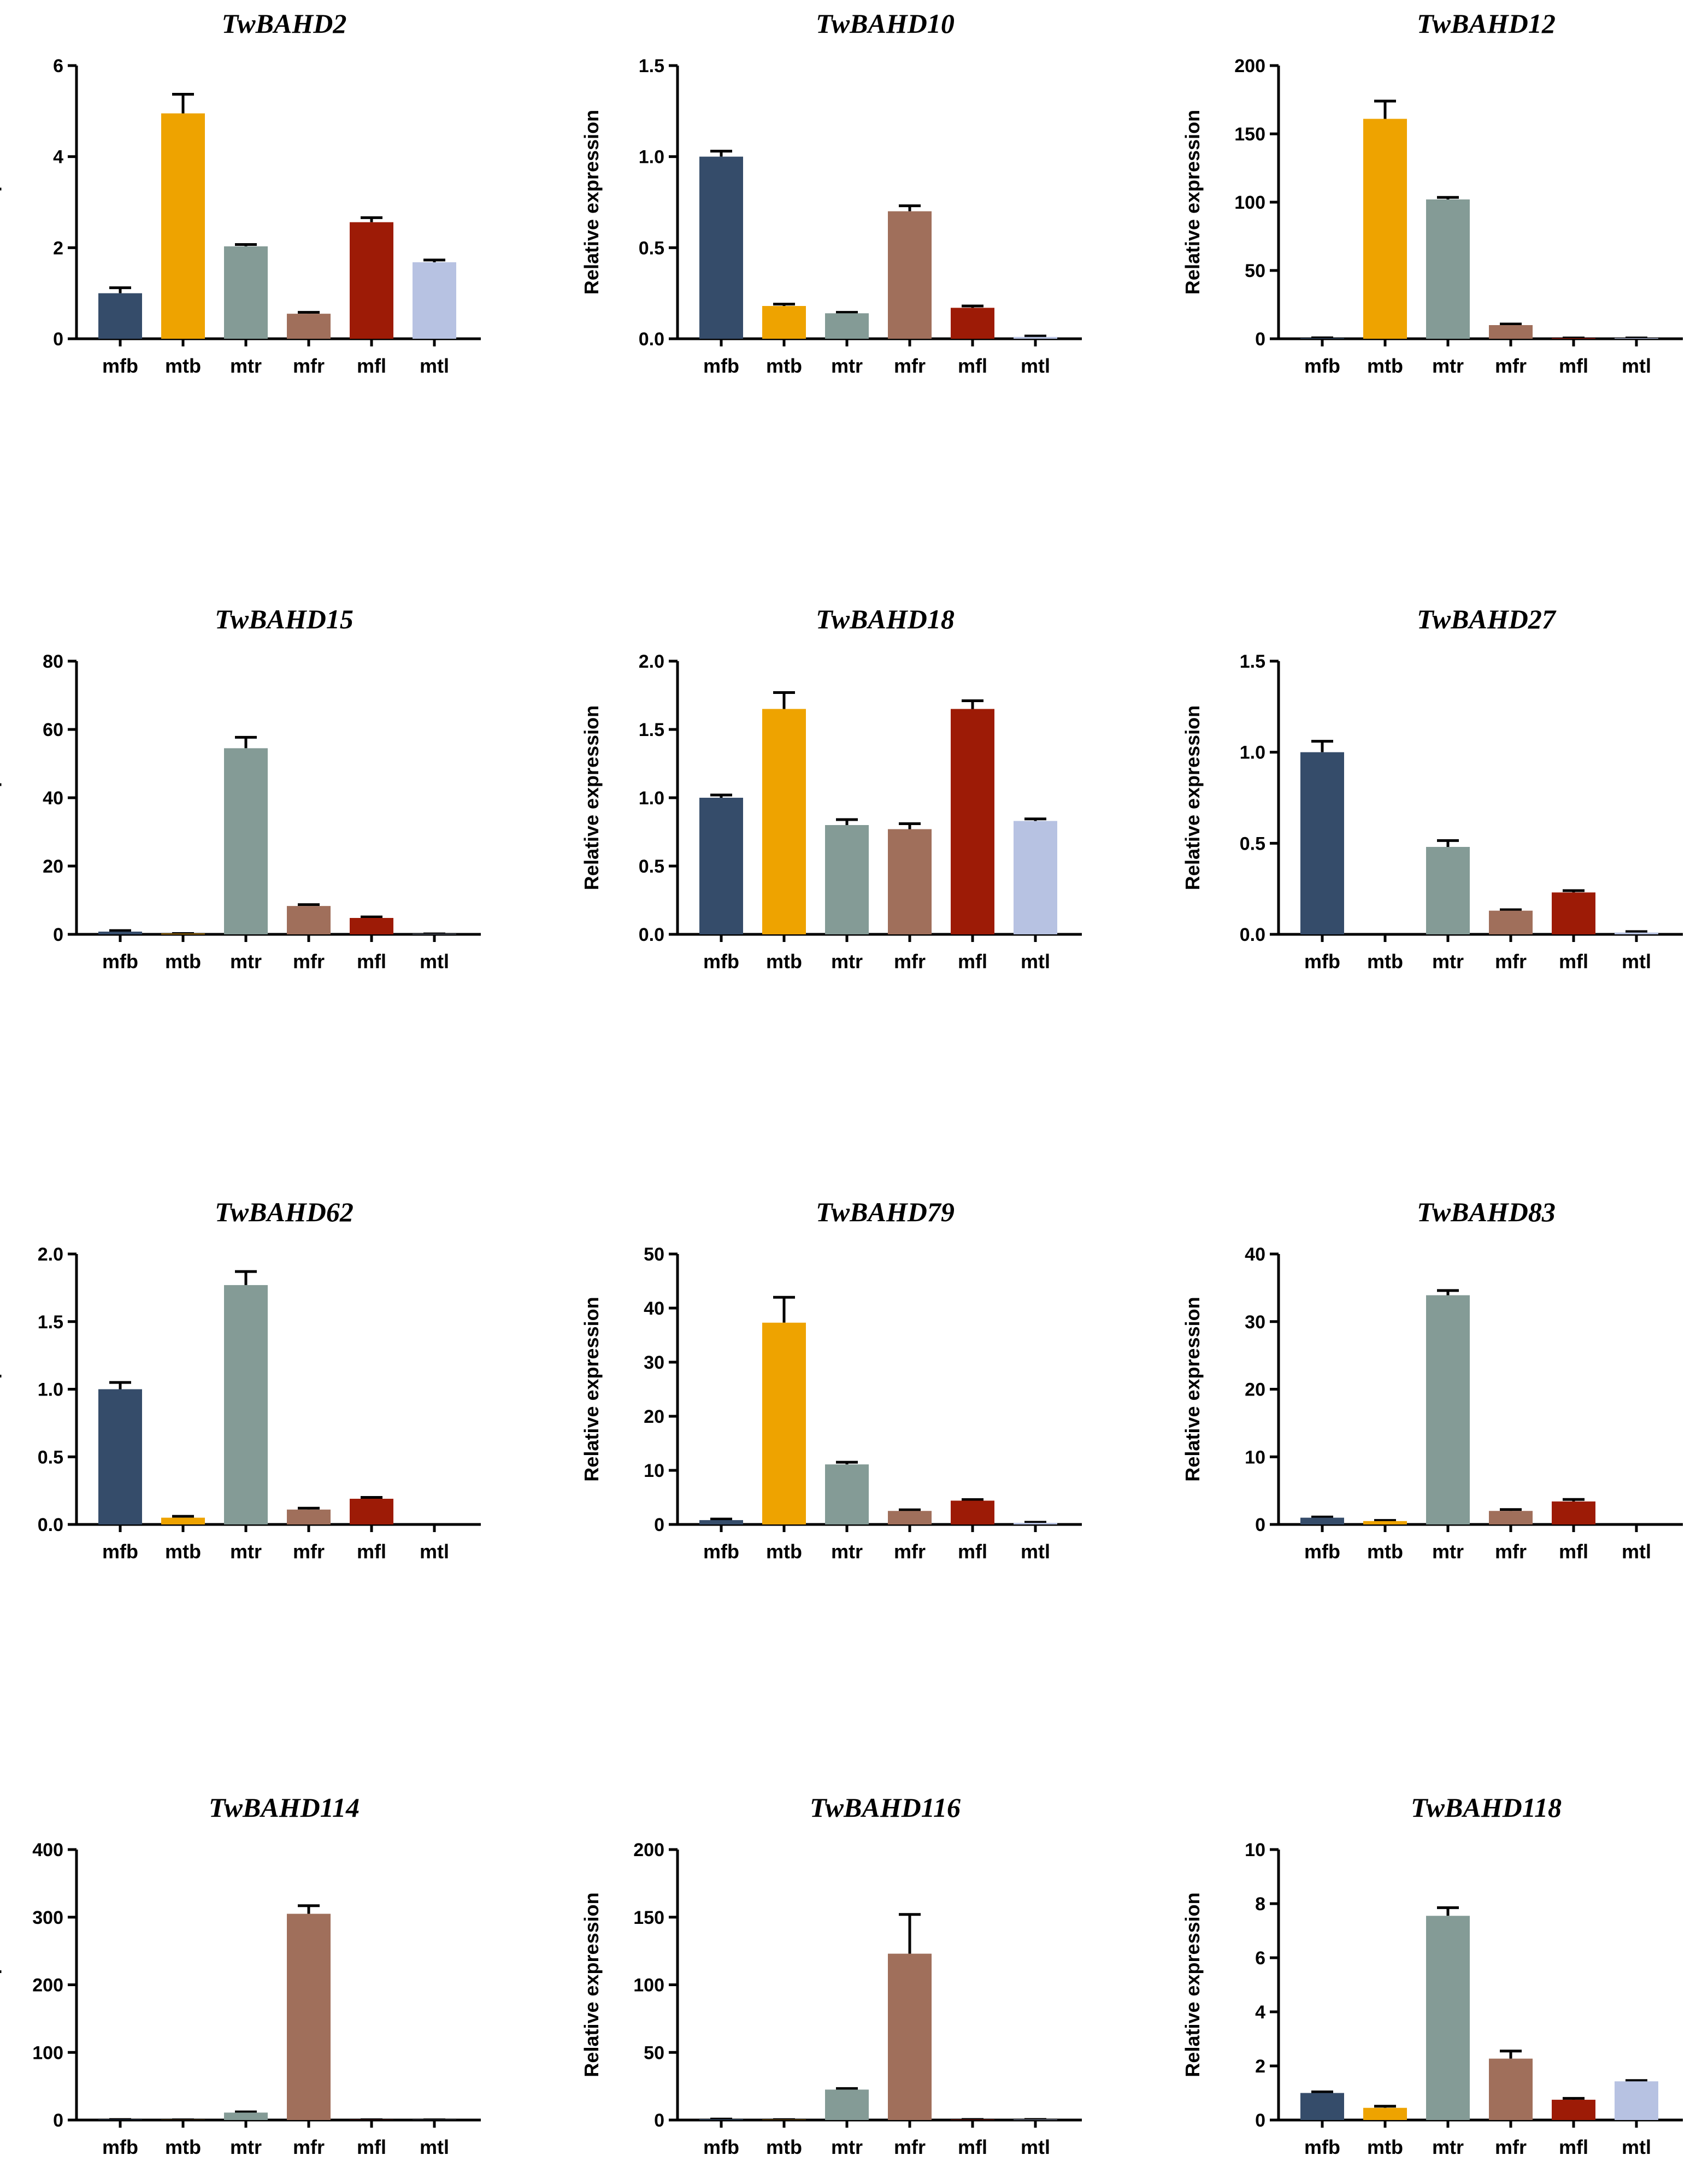  I want to click on chart-title: TwBAHD2, so click(284, 23).